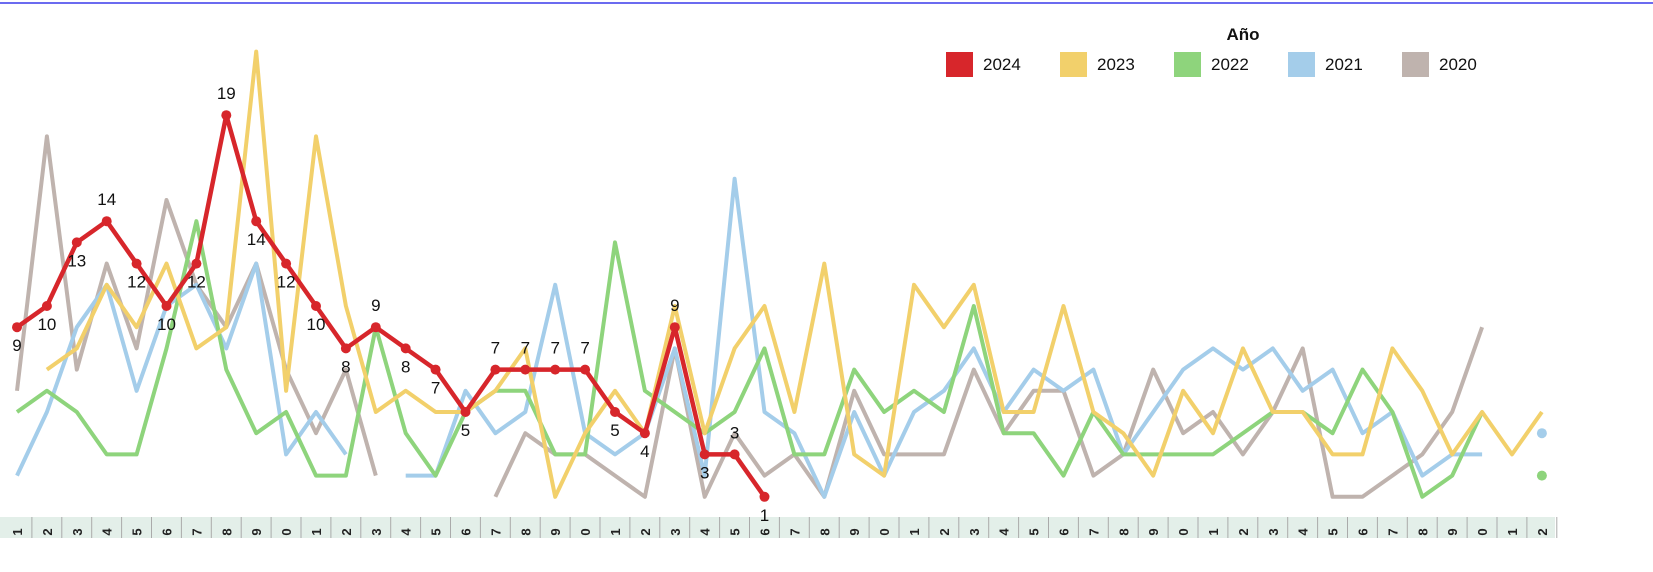  I want to click on x-axis-band, so click(777, 527).